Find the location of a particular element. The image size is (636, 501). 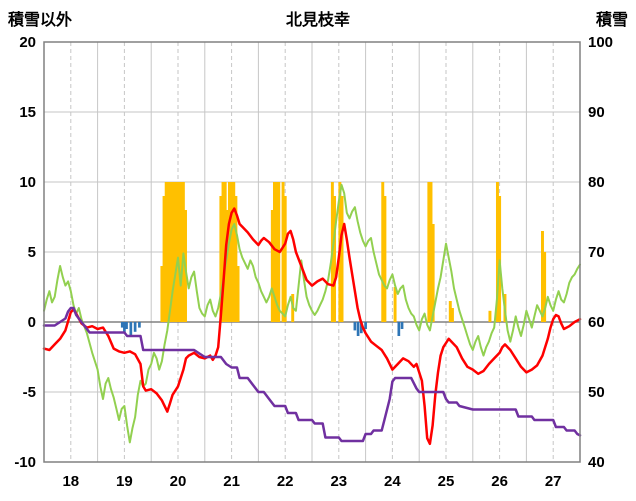

chart-title: 北見枝幸 is located at coordinates (317, 20).